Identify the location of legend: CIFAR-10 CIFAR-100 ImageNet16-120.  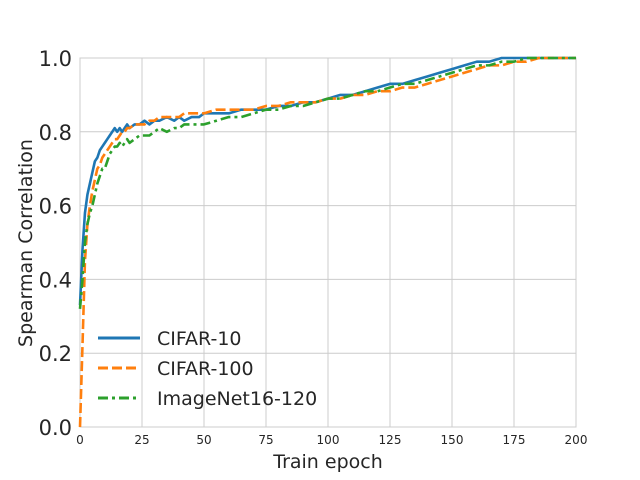
(207, 369).